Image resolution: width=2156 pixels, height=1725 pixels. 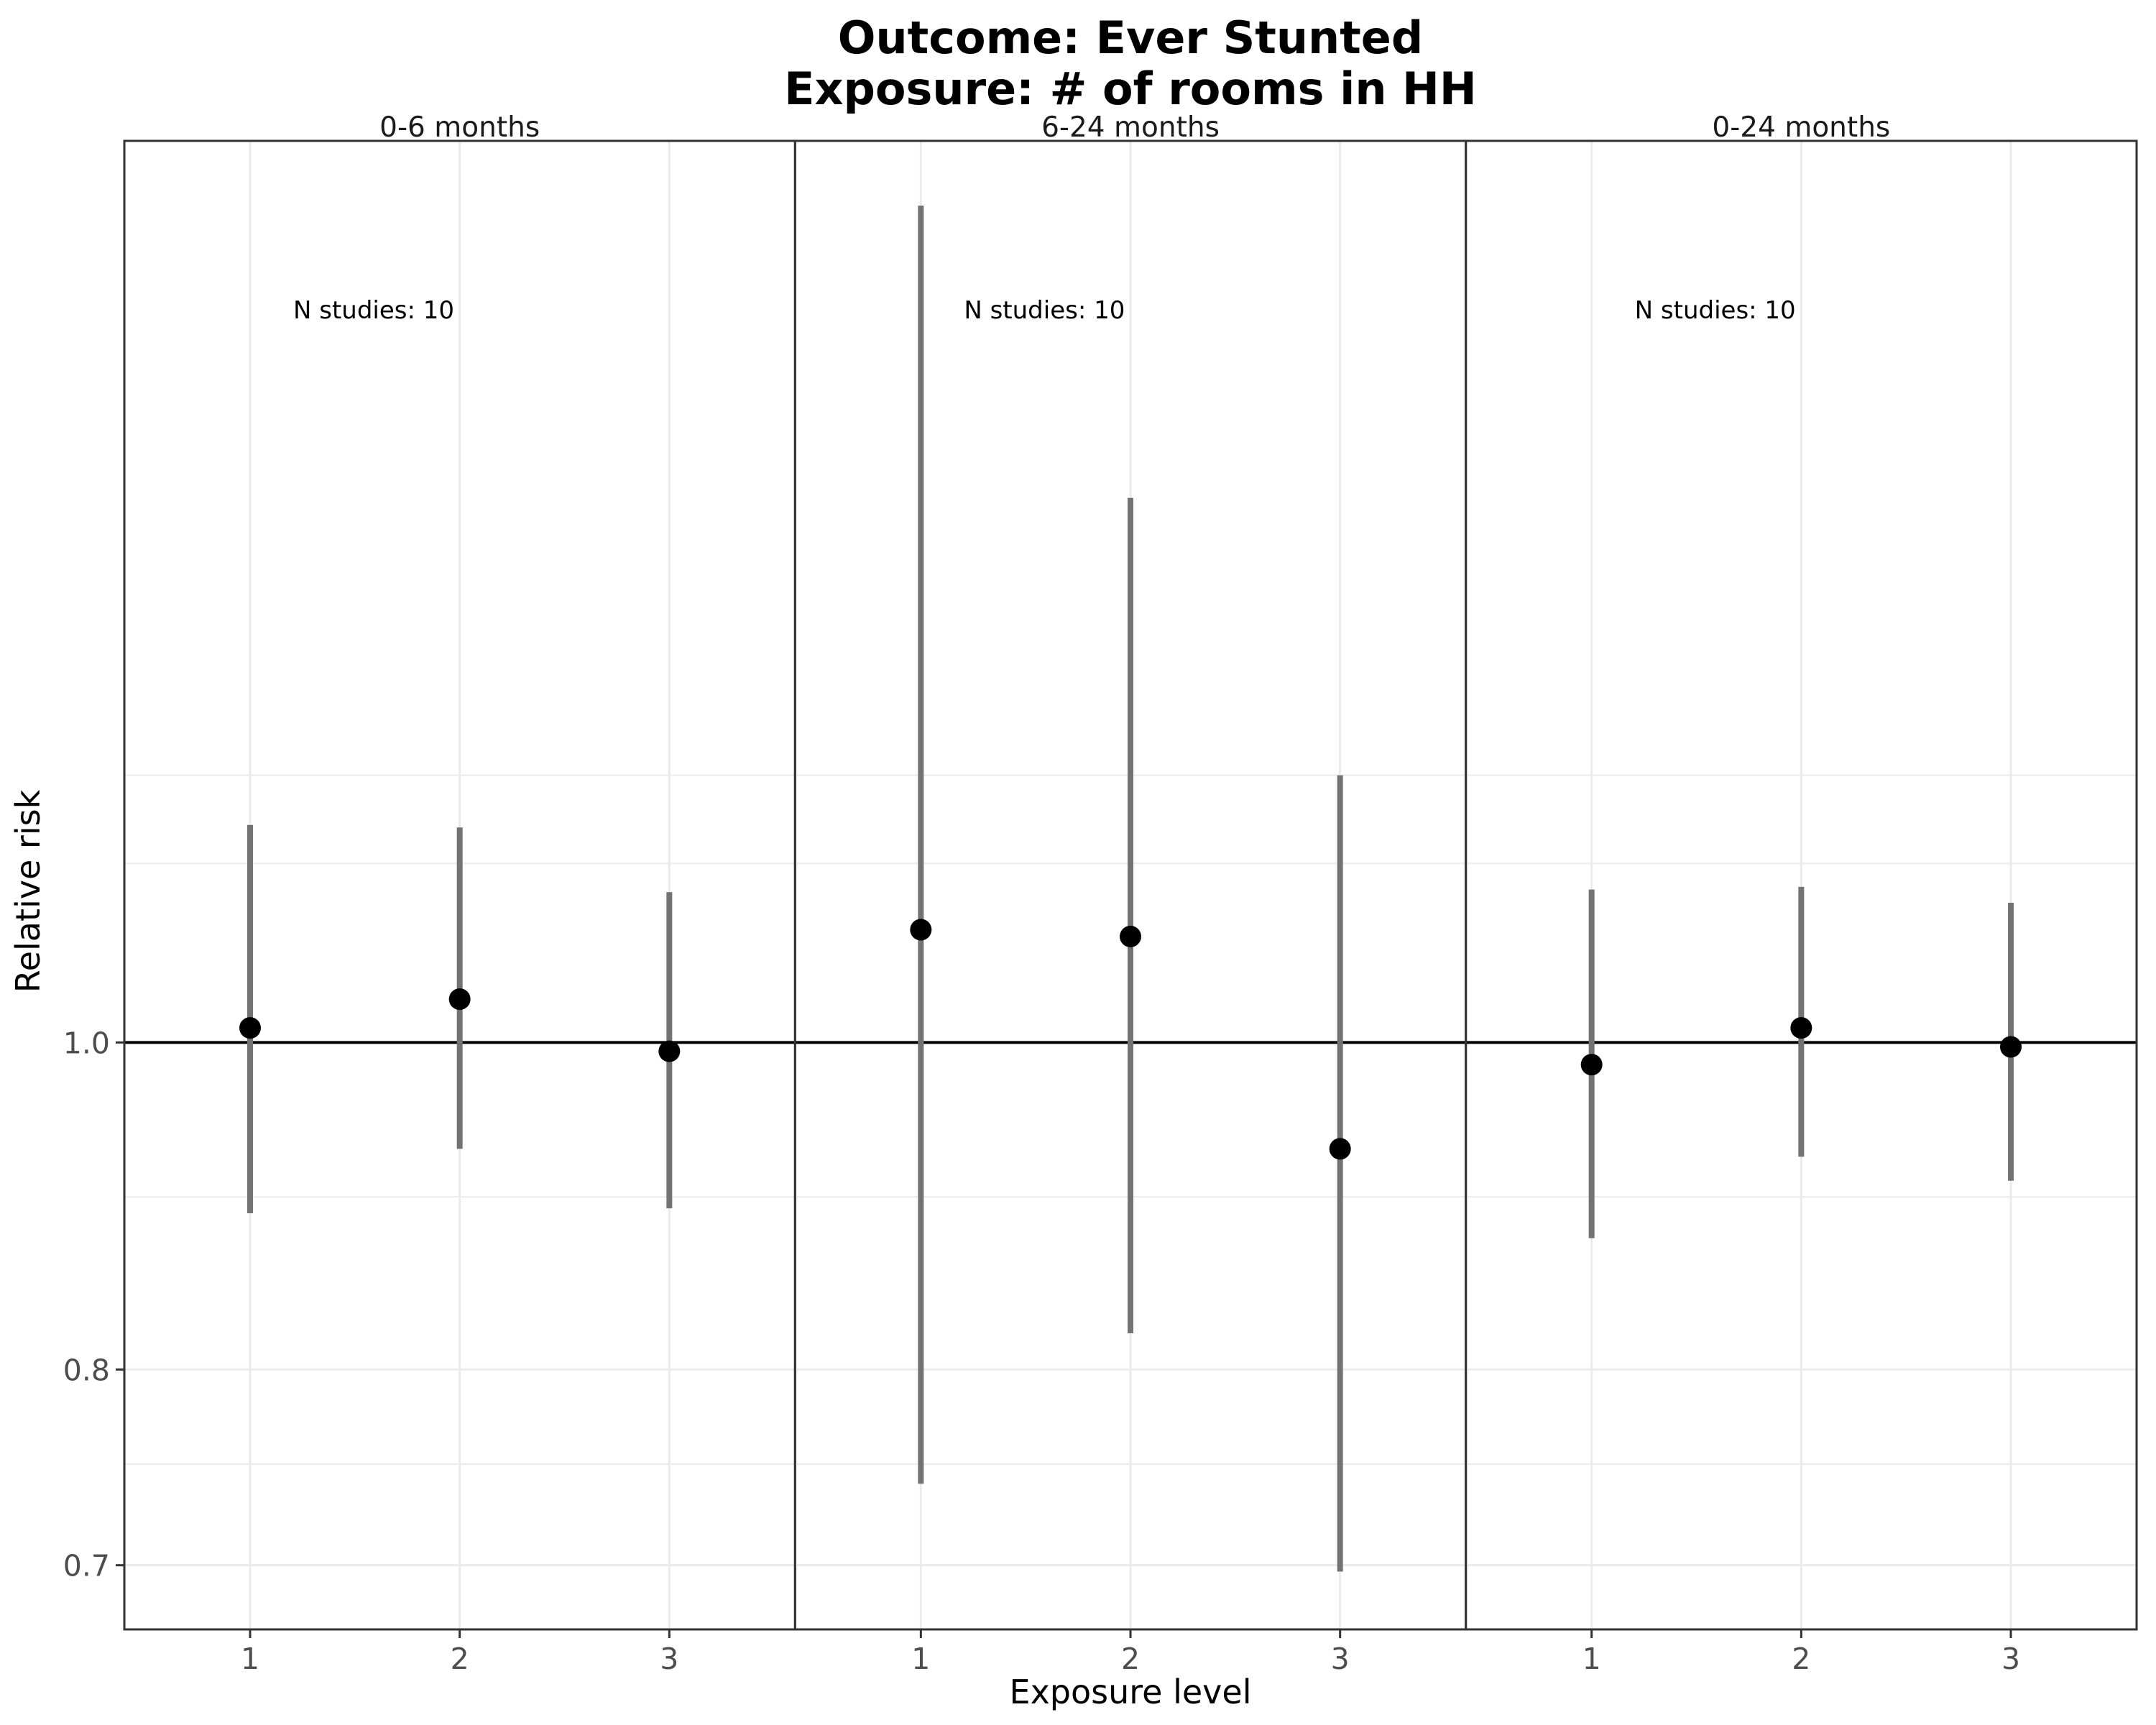 I want to click on y-tick-label: 1.0, so click(x=86, y=1043).